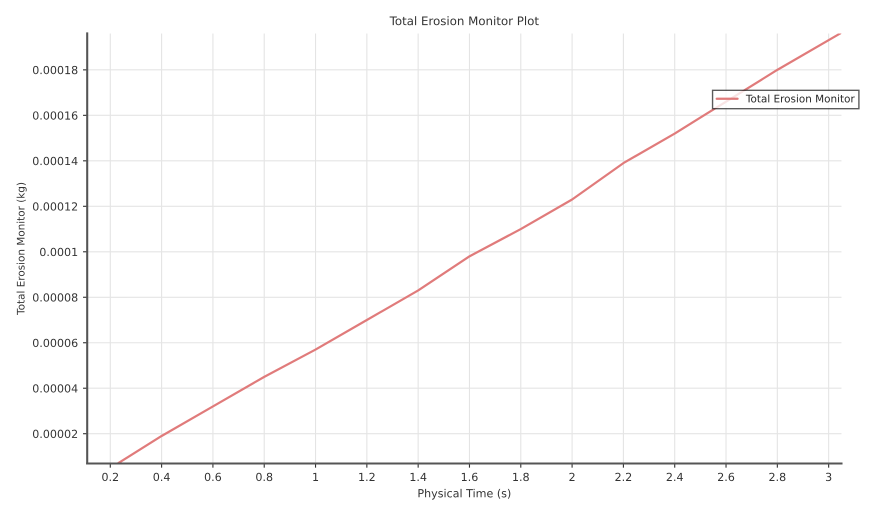 The image size is (872, 515). Describe the element at coordinates (829, 477) in the screenshot. I see `x-tick-label: 3` at that location.